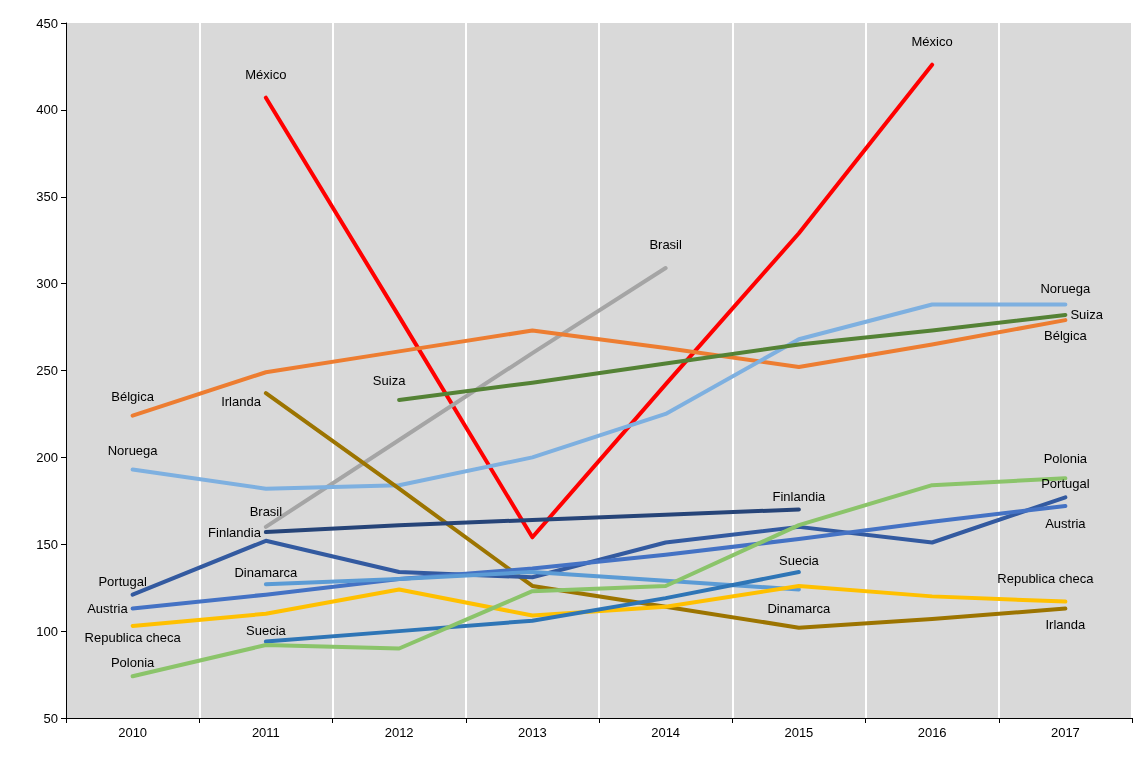 The height and width of the screenshot is (759, 1146). What do you see at coordinates (1065, 484) in the screenshot?
I see `text: Portugal` at bounding box center [1065, 484].